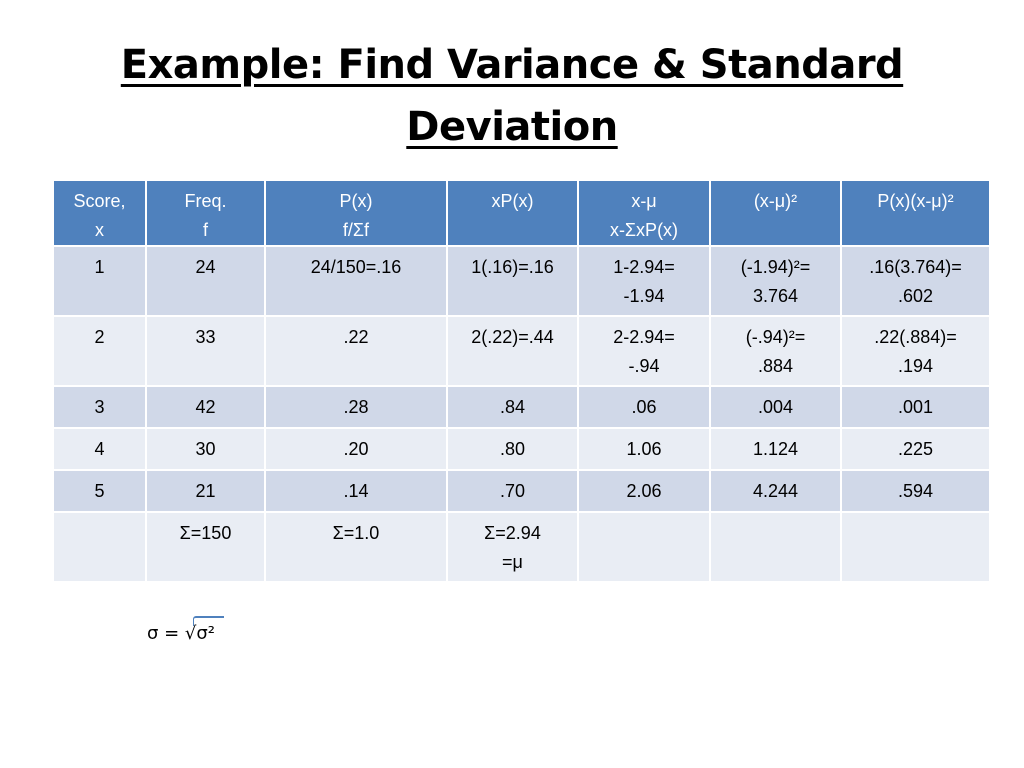 The image size is (1024, 768). What do you see at coordinates (356, 407) in the screenshot?
I see `cell-probability: .28` at bounding box center [356, 407].